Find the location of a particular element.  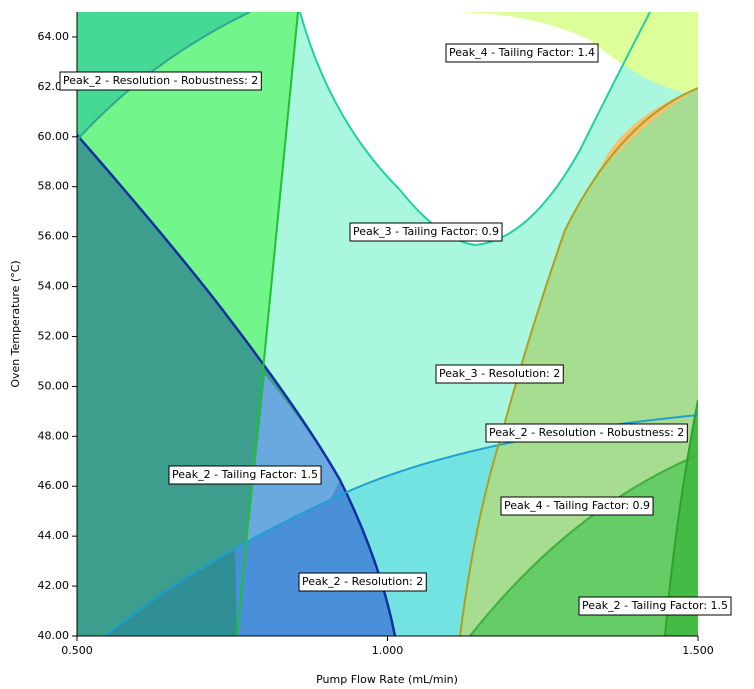

y-tick-label: 60.00 is located at coordinates (54, 136).